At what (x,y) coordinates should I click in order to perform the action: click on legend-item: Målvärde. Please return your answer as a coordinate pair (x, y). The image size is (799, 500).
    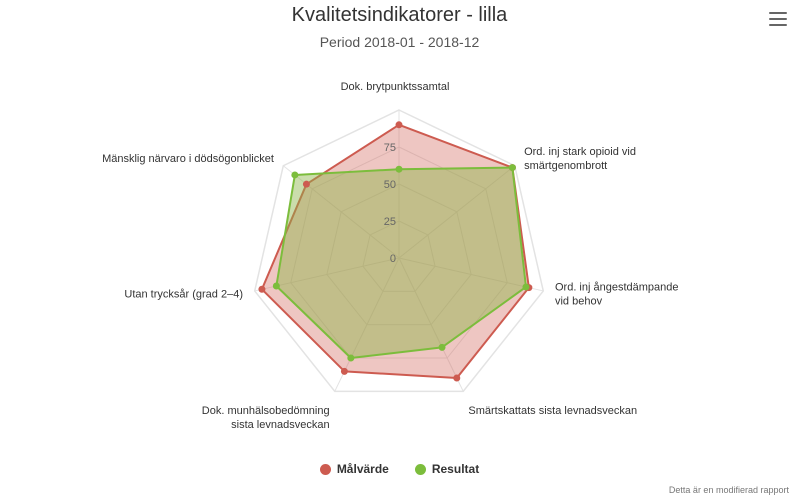
    Looking at the image, I should click on (354, 469).